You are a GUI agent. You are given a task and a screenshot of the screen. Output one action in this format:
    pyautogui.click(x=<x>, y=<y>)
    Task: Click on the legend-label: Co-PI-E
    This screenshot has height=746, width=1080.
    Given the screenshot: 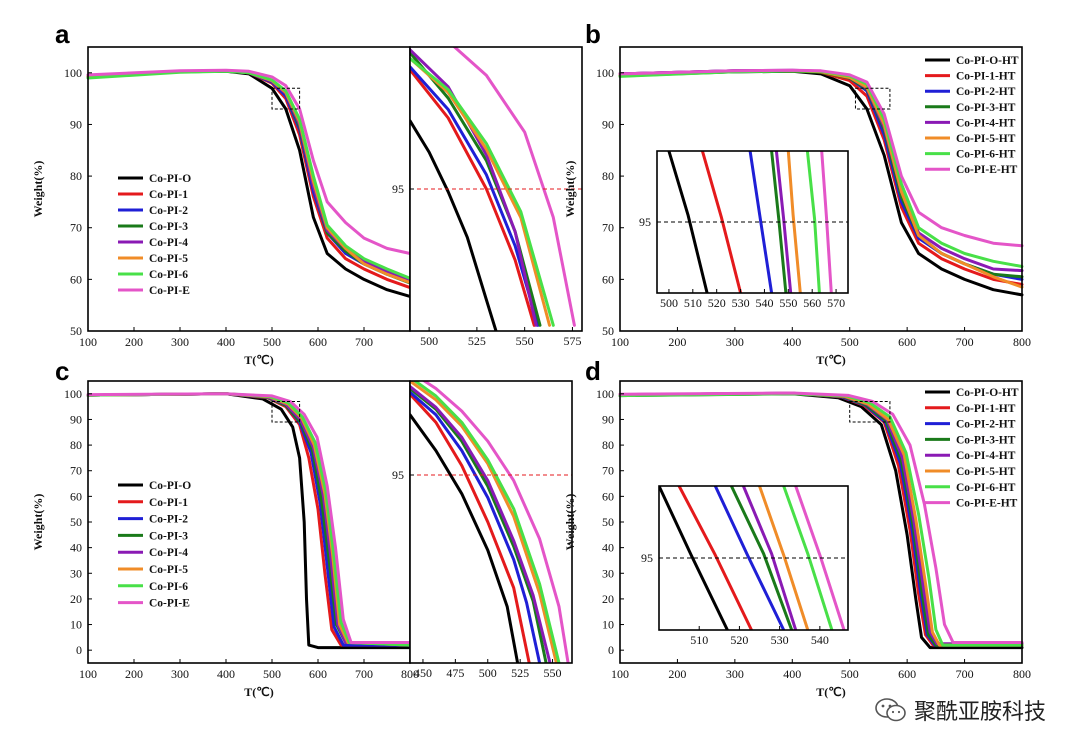 What is the action you would take?
    pyautogui.click(x=169, y=604)
    